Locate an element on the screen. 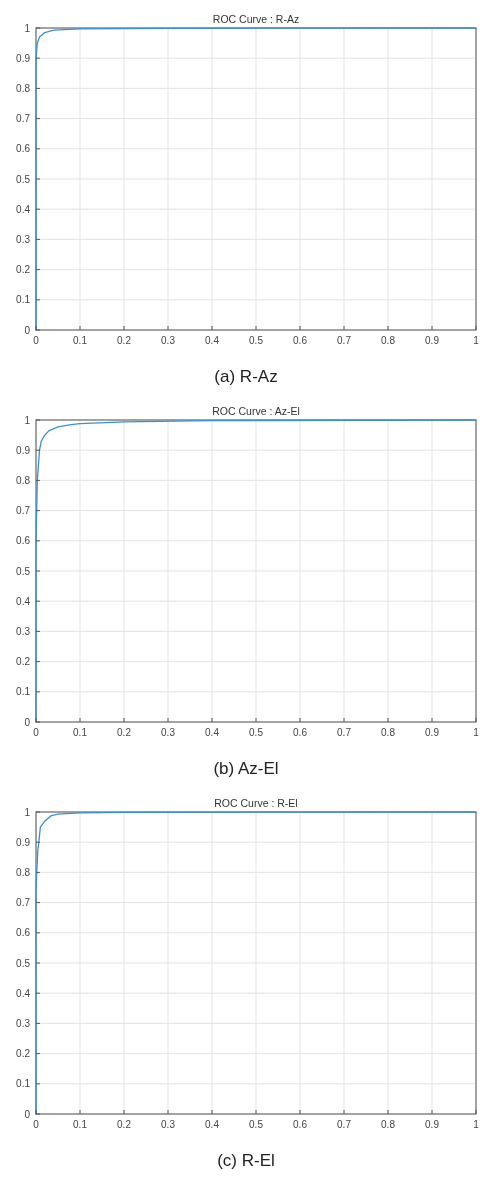 This screenshot has width=492, height=1190. text: (c) R-El is located at coordinates (246, 1160).